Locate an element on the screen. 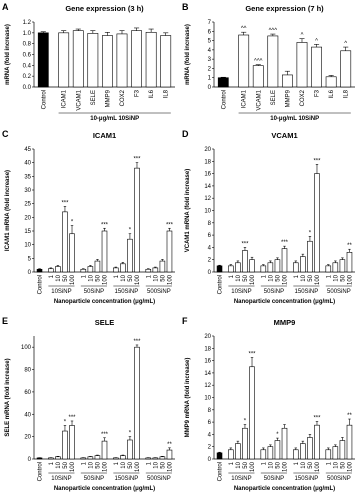 The width and height of the screenshot is (359, 500). y-tick-label: 40 is located at coordinates (27, 415).